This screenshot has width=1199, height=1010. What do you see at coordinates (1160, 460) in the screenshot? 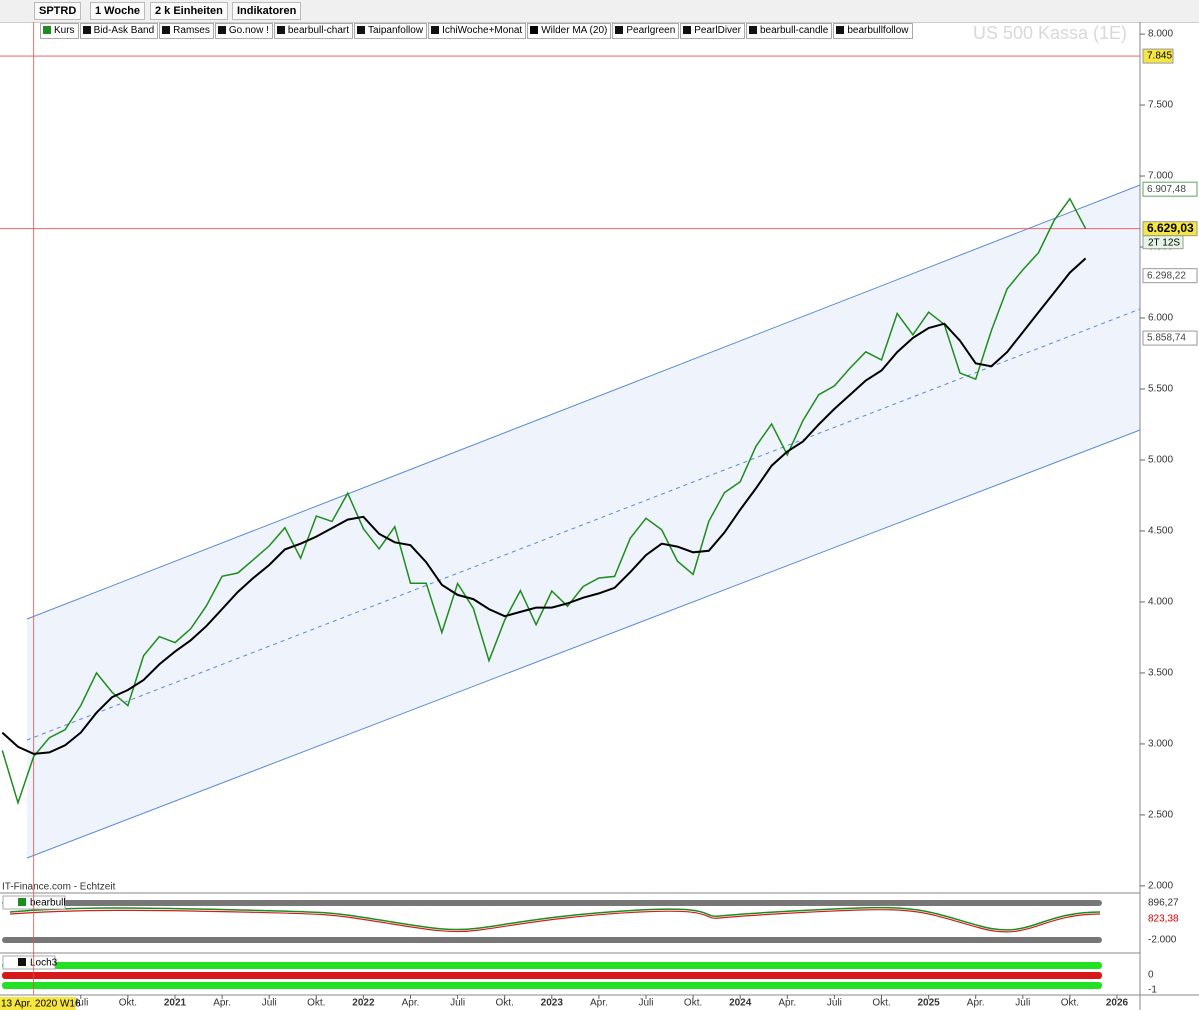
I see `y-tick-label: 5.000` at bounding box center [1160, 460].